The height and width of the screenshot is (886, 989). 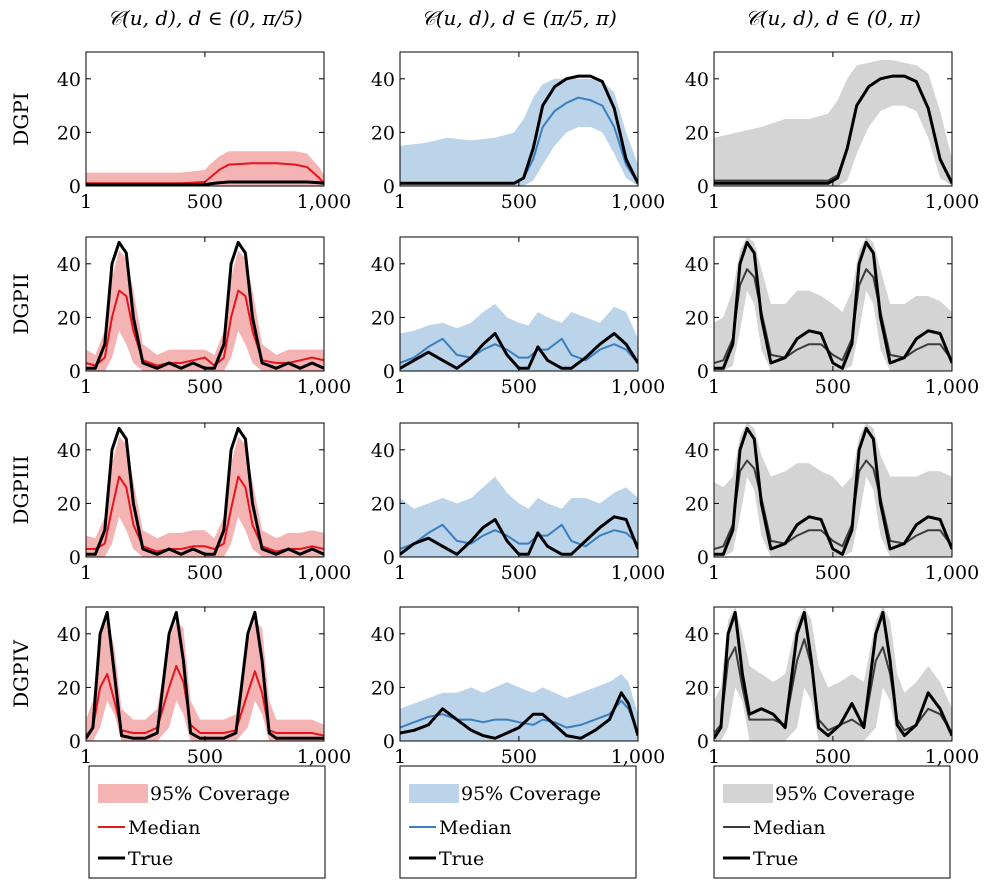 What do you see at coordinates (638, 573) in the screenshot?
I see `panel-dgpiii-col2-xtick-label: 1,000` at bounding box center [638, 573].